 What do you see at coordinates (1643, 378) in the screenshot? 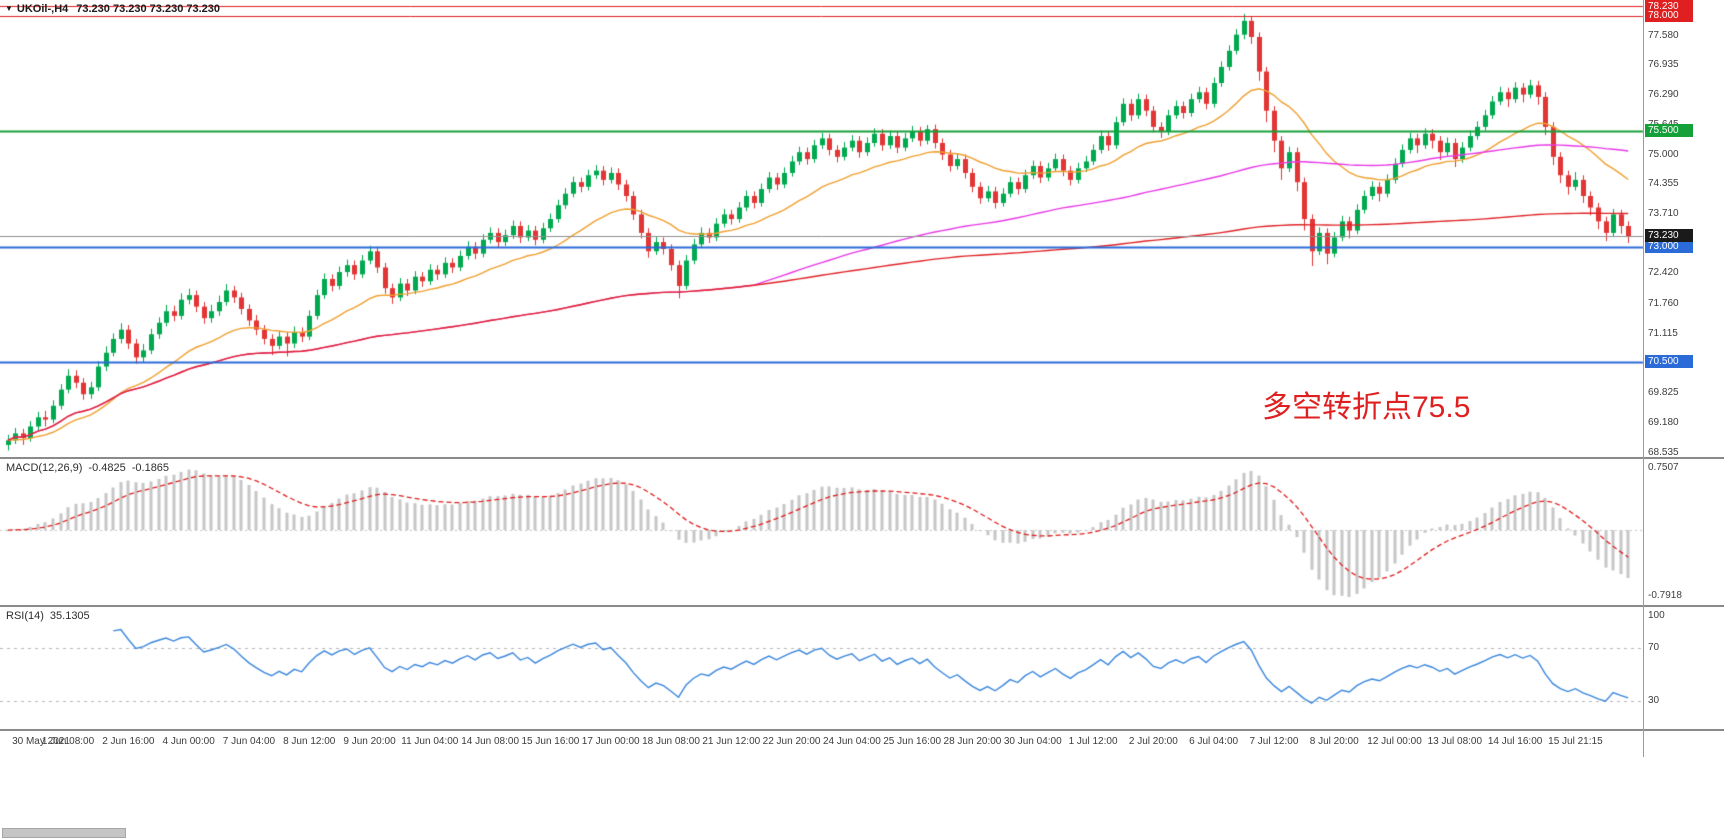
I see `price-axis-border` at bounding box center [1643, 378].